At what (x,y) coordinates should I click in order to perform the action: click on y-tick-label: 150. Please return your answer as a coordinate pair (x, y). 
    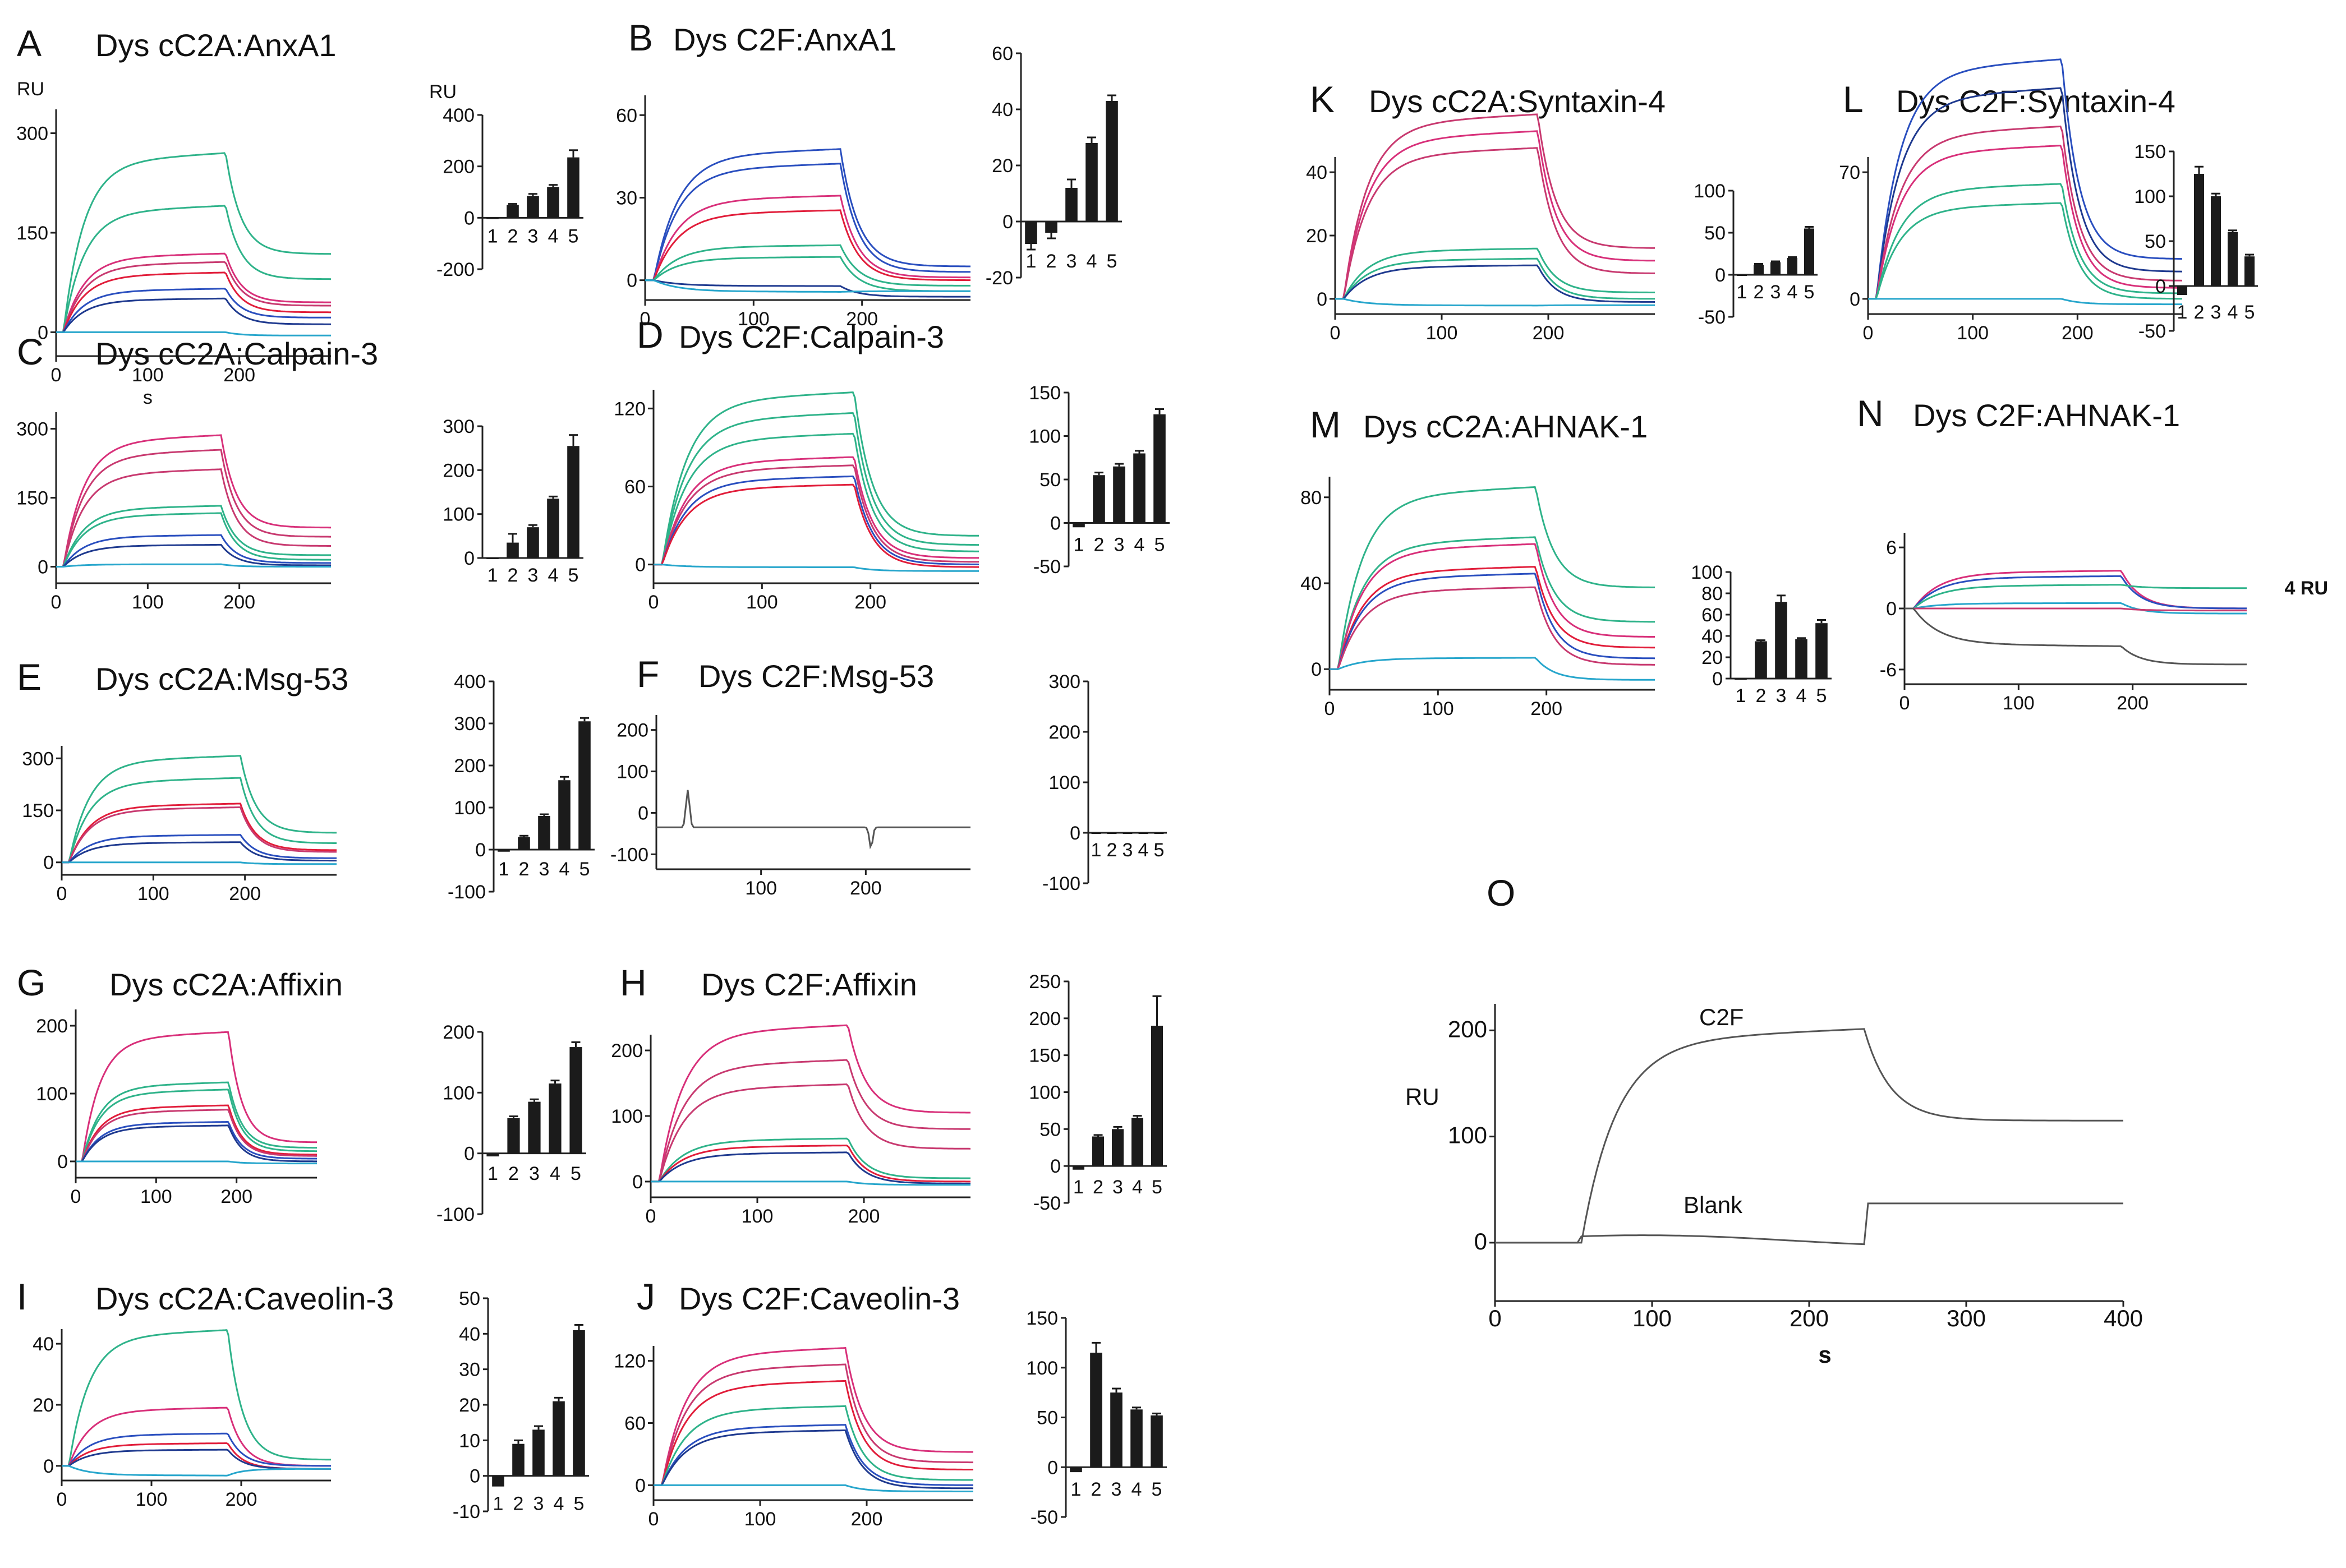
    Looking at the image, I should click on (32, 233).